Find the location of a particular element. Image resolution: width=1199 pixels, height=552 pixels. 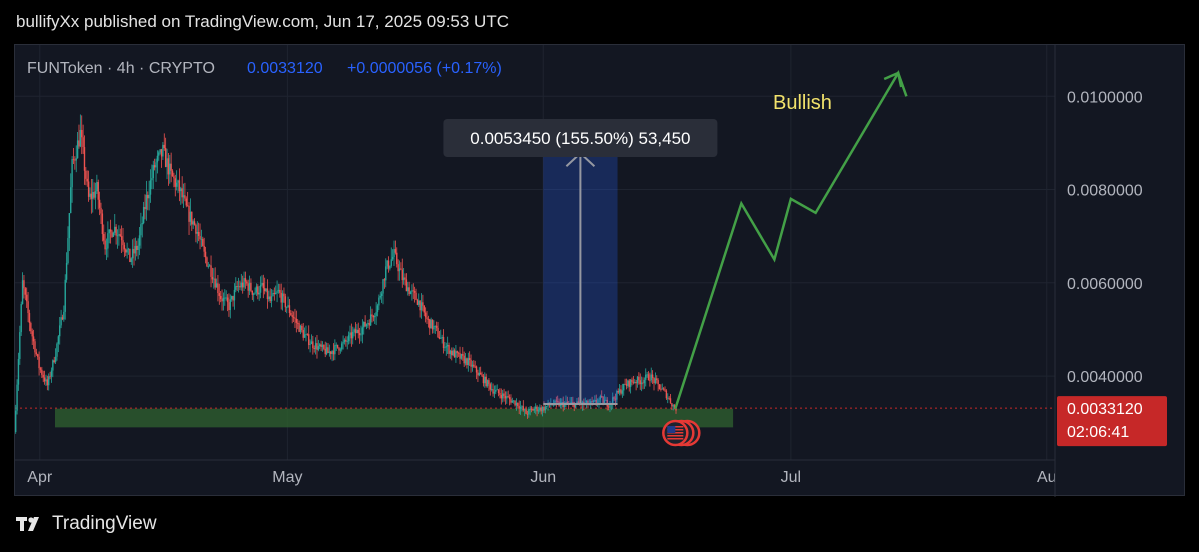

last-price-label: 0.0033120 is located at coordinates (285, 68).